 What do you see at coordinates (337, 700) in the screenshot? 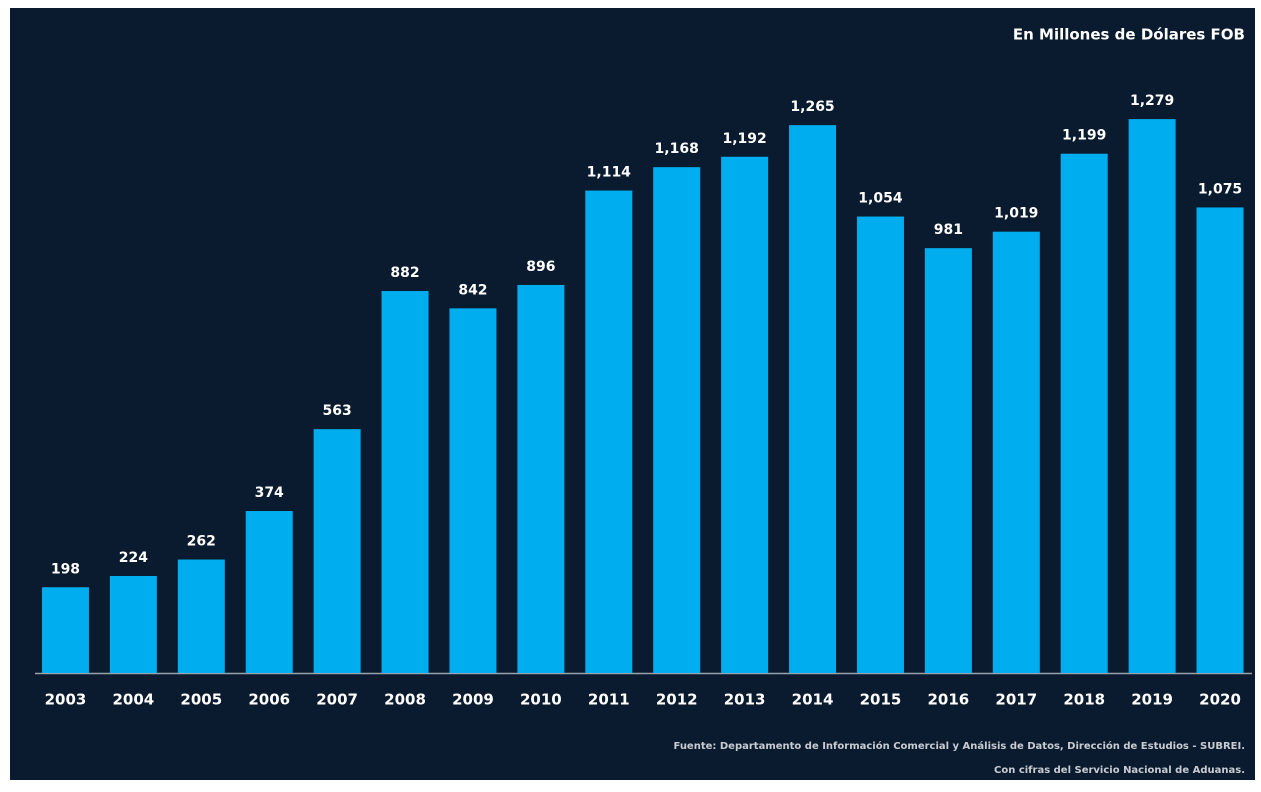
I see `x-tick-label: 2007` at bounding box center [337, 700].